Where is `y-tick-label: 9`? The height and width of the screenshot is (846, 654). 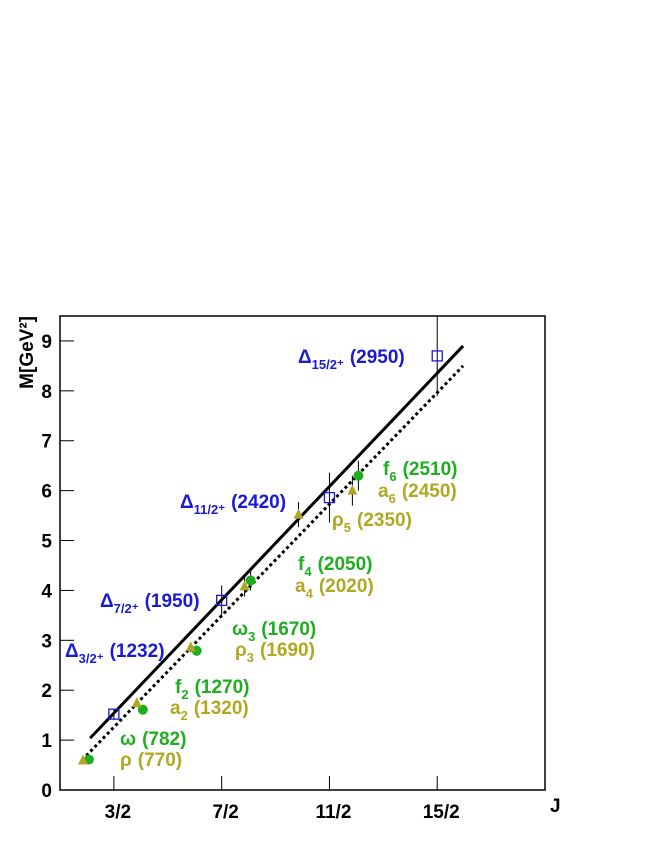
y-tick-label: 9 is located at coordinates (46, 342).